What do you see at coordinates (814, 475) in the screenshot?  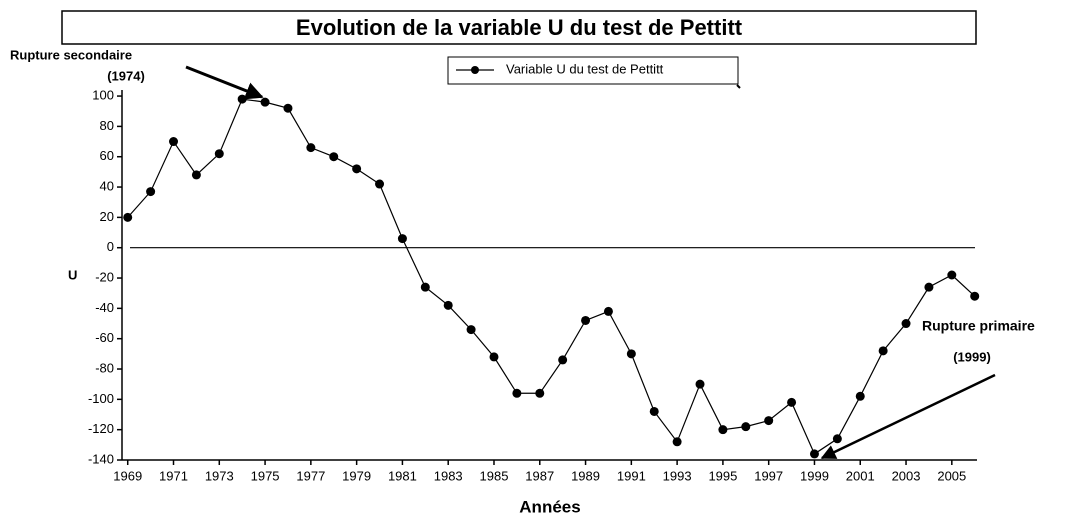 I see `x-tick-label: 1999` at bounding box center [814, 475].